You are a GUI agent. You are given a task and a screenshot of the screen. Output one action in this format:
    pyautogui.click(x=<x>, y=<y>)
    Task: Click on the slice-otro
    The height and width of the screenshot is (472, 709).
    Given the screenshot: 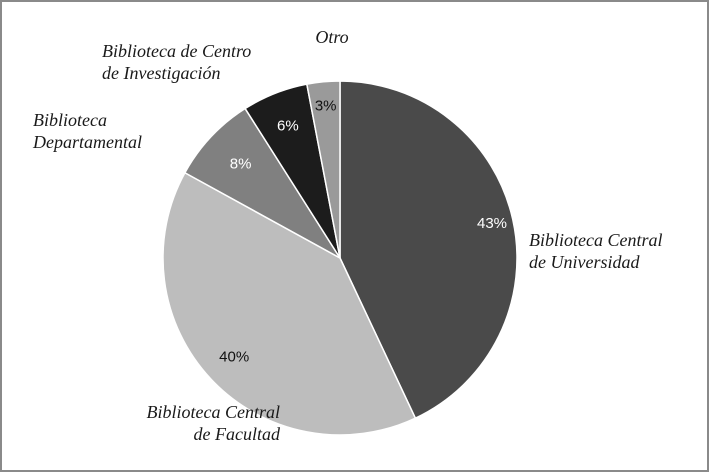 What is the action you would take?
    pyautogui.click(x=323, y=169)
    